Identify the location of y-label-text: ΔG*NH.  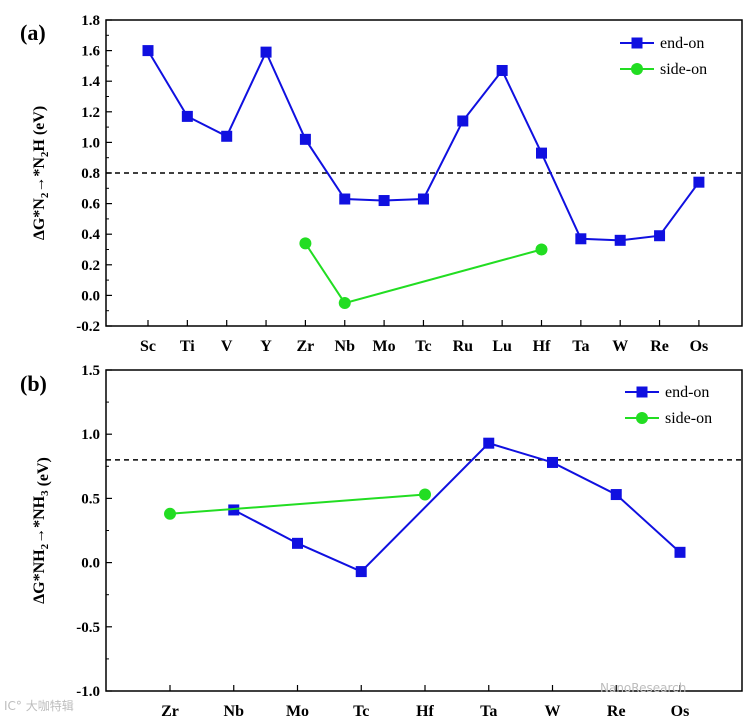
(39, 576).